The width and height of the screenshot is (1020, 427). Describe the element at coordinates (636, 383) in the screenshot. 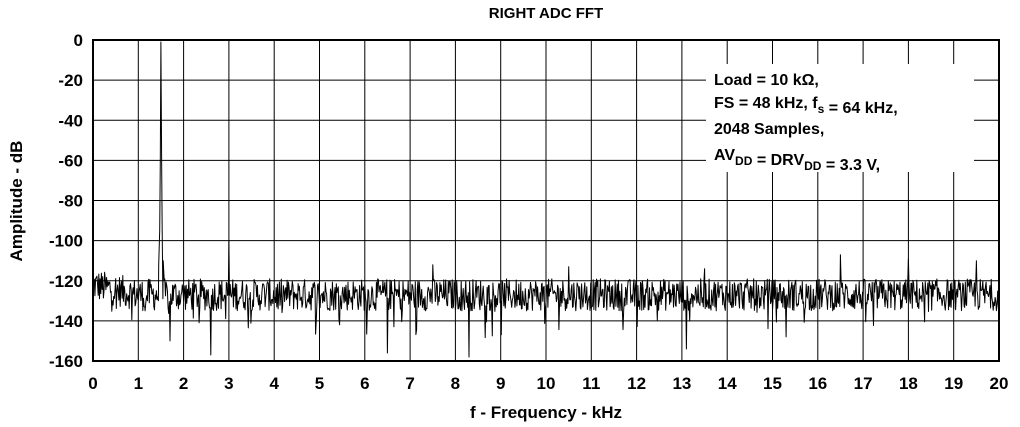

I see `x-tick-label: 12` at that location.